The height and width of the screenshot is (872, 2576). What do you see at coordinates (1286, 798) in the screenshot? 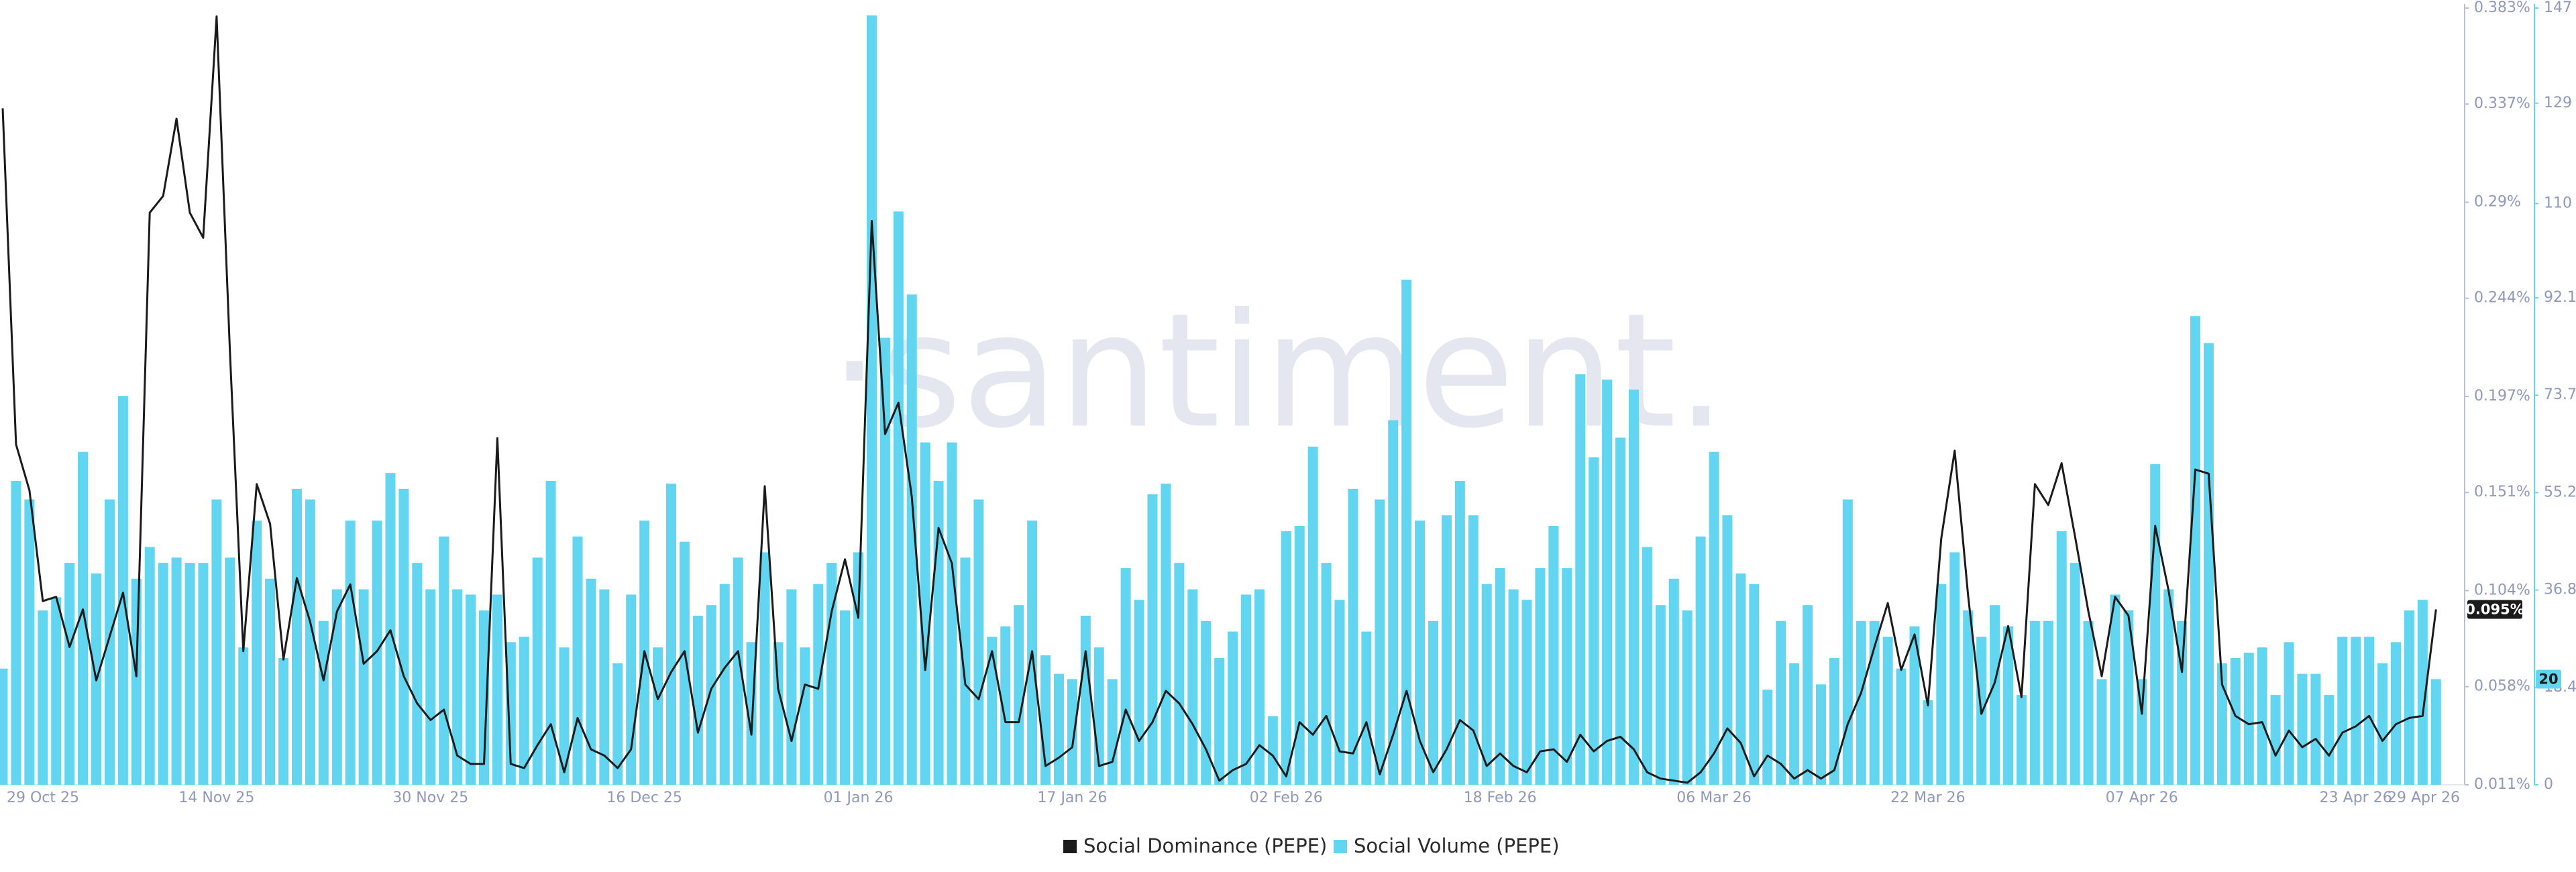
I see `x-tick-label: 02 Feb 26` at bounding box center [1286, 798].